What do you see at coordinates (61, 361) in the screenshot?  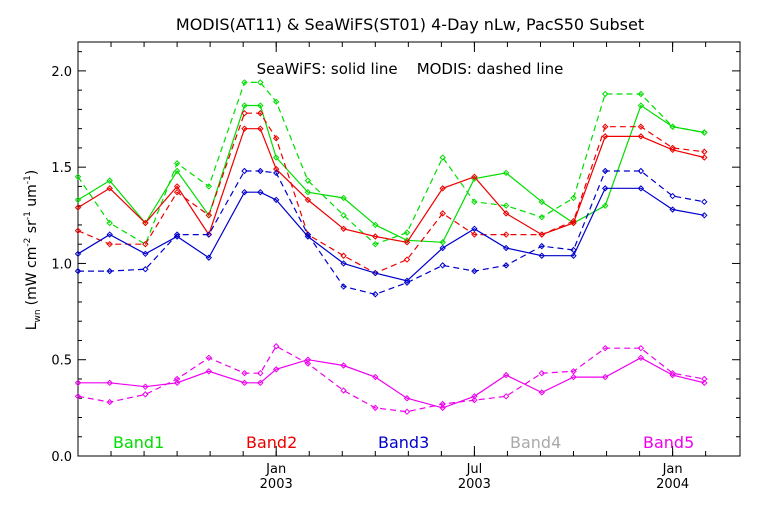 I see `y-tick-label: 0.5` at bounding box center [61, 361].